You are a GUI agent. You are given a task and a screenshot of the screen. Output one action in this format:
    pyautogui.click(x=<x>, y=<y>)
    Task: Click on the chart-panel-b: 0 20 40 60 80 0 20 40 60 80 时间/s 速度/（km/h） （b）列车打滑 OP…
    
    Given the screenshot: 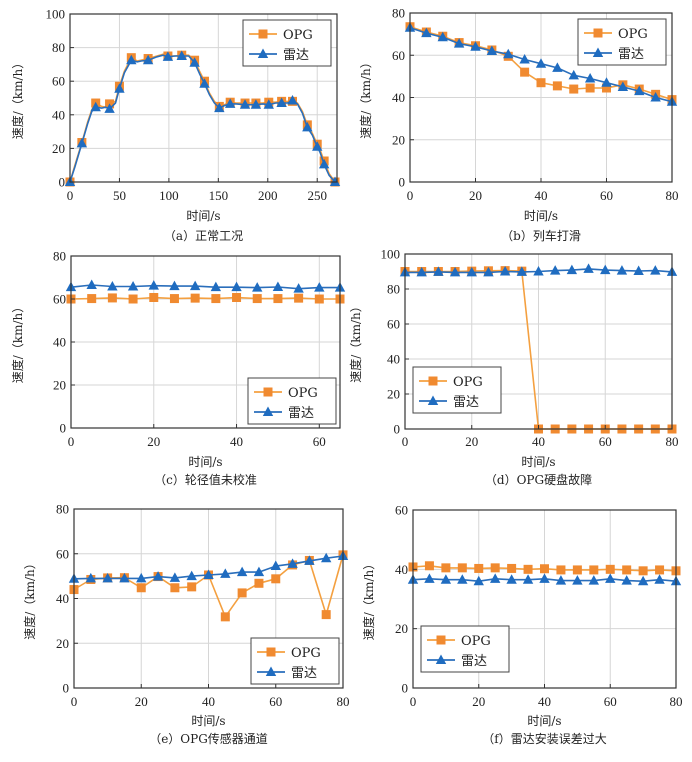 What is the action you would take?
    pyautogui.click(x=518, y=125)
    